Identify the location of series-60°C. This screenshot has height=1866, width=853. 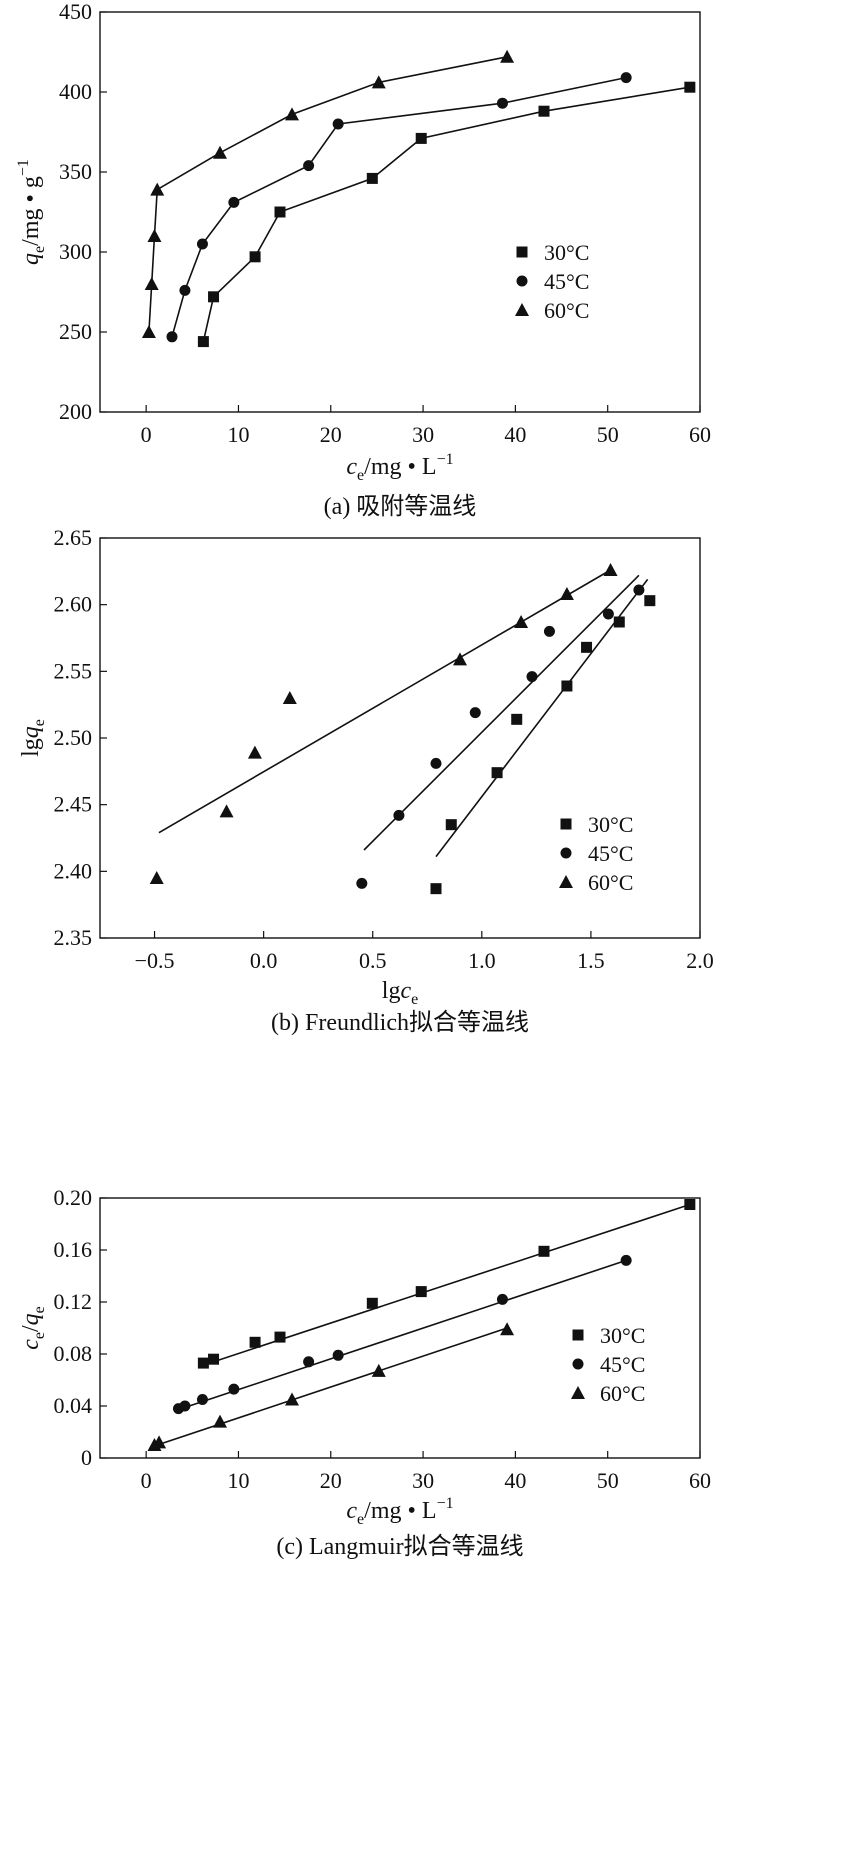
(328, 193).